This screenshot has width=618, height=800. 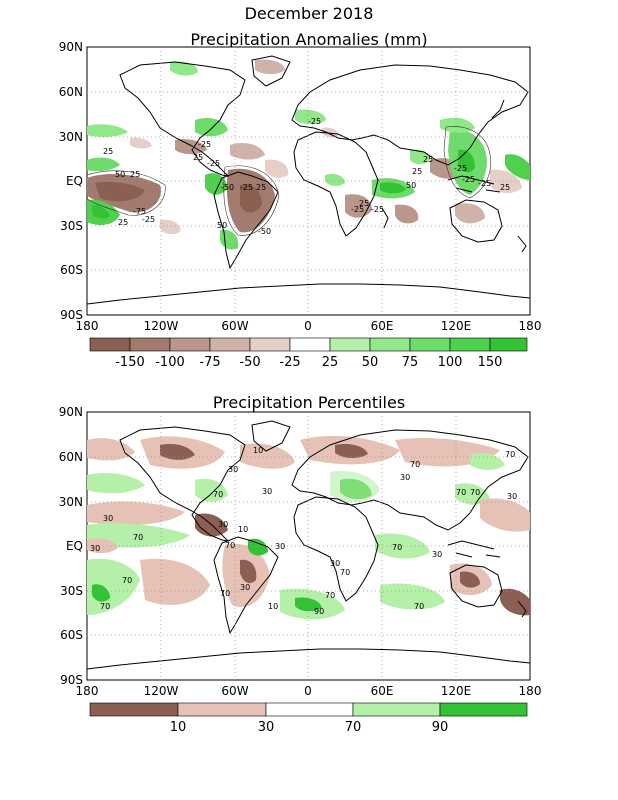 I want to click on anomaly-area-indian-ocean, so click(x=407, y=214).